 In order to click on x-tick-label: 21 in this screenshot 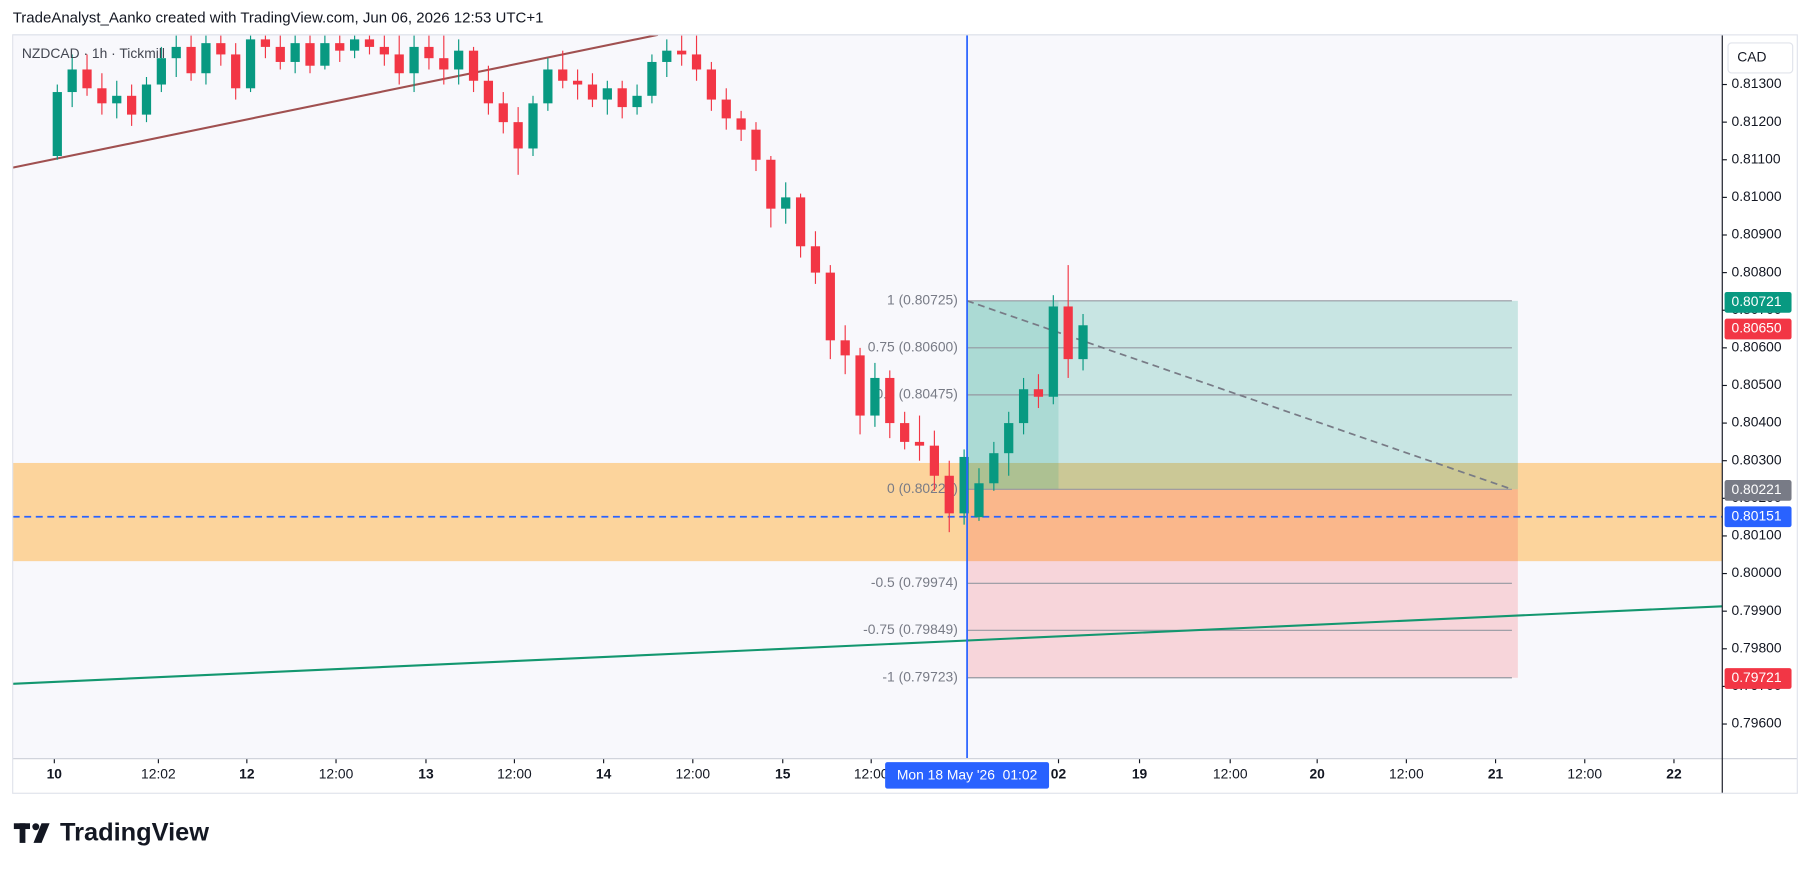, I will do `click(1496, 773)`.